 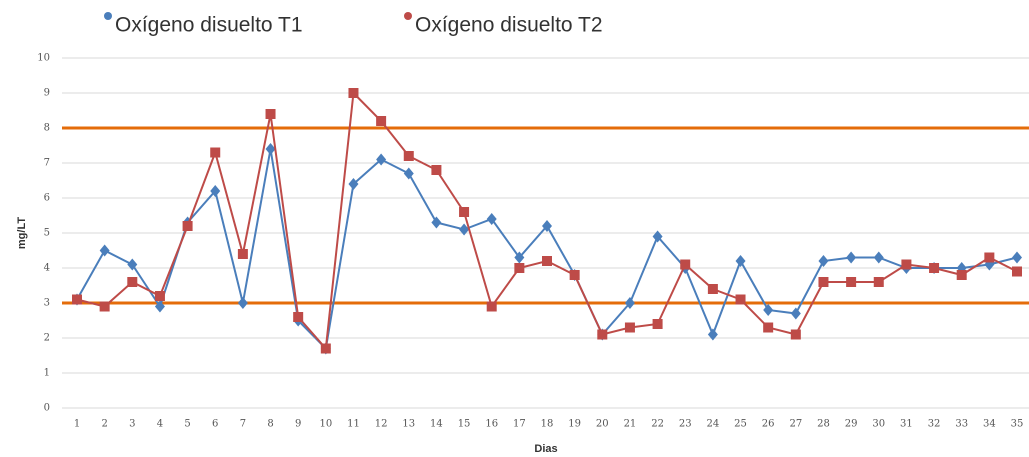 What do you see at coordinates (878, 424) in the screenshot?
I see `x-tick-label: 30` at bounding box center [878, 424].